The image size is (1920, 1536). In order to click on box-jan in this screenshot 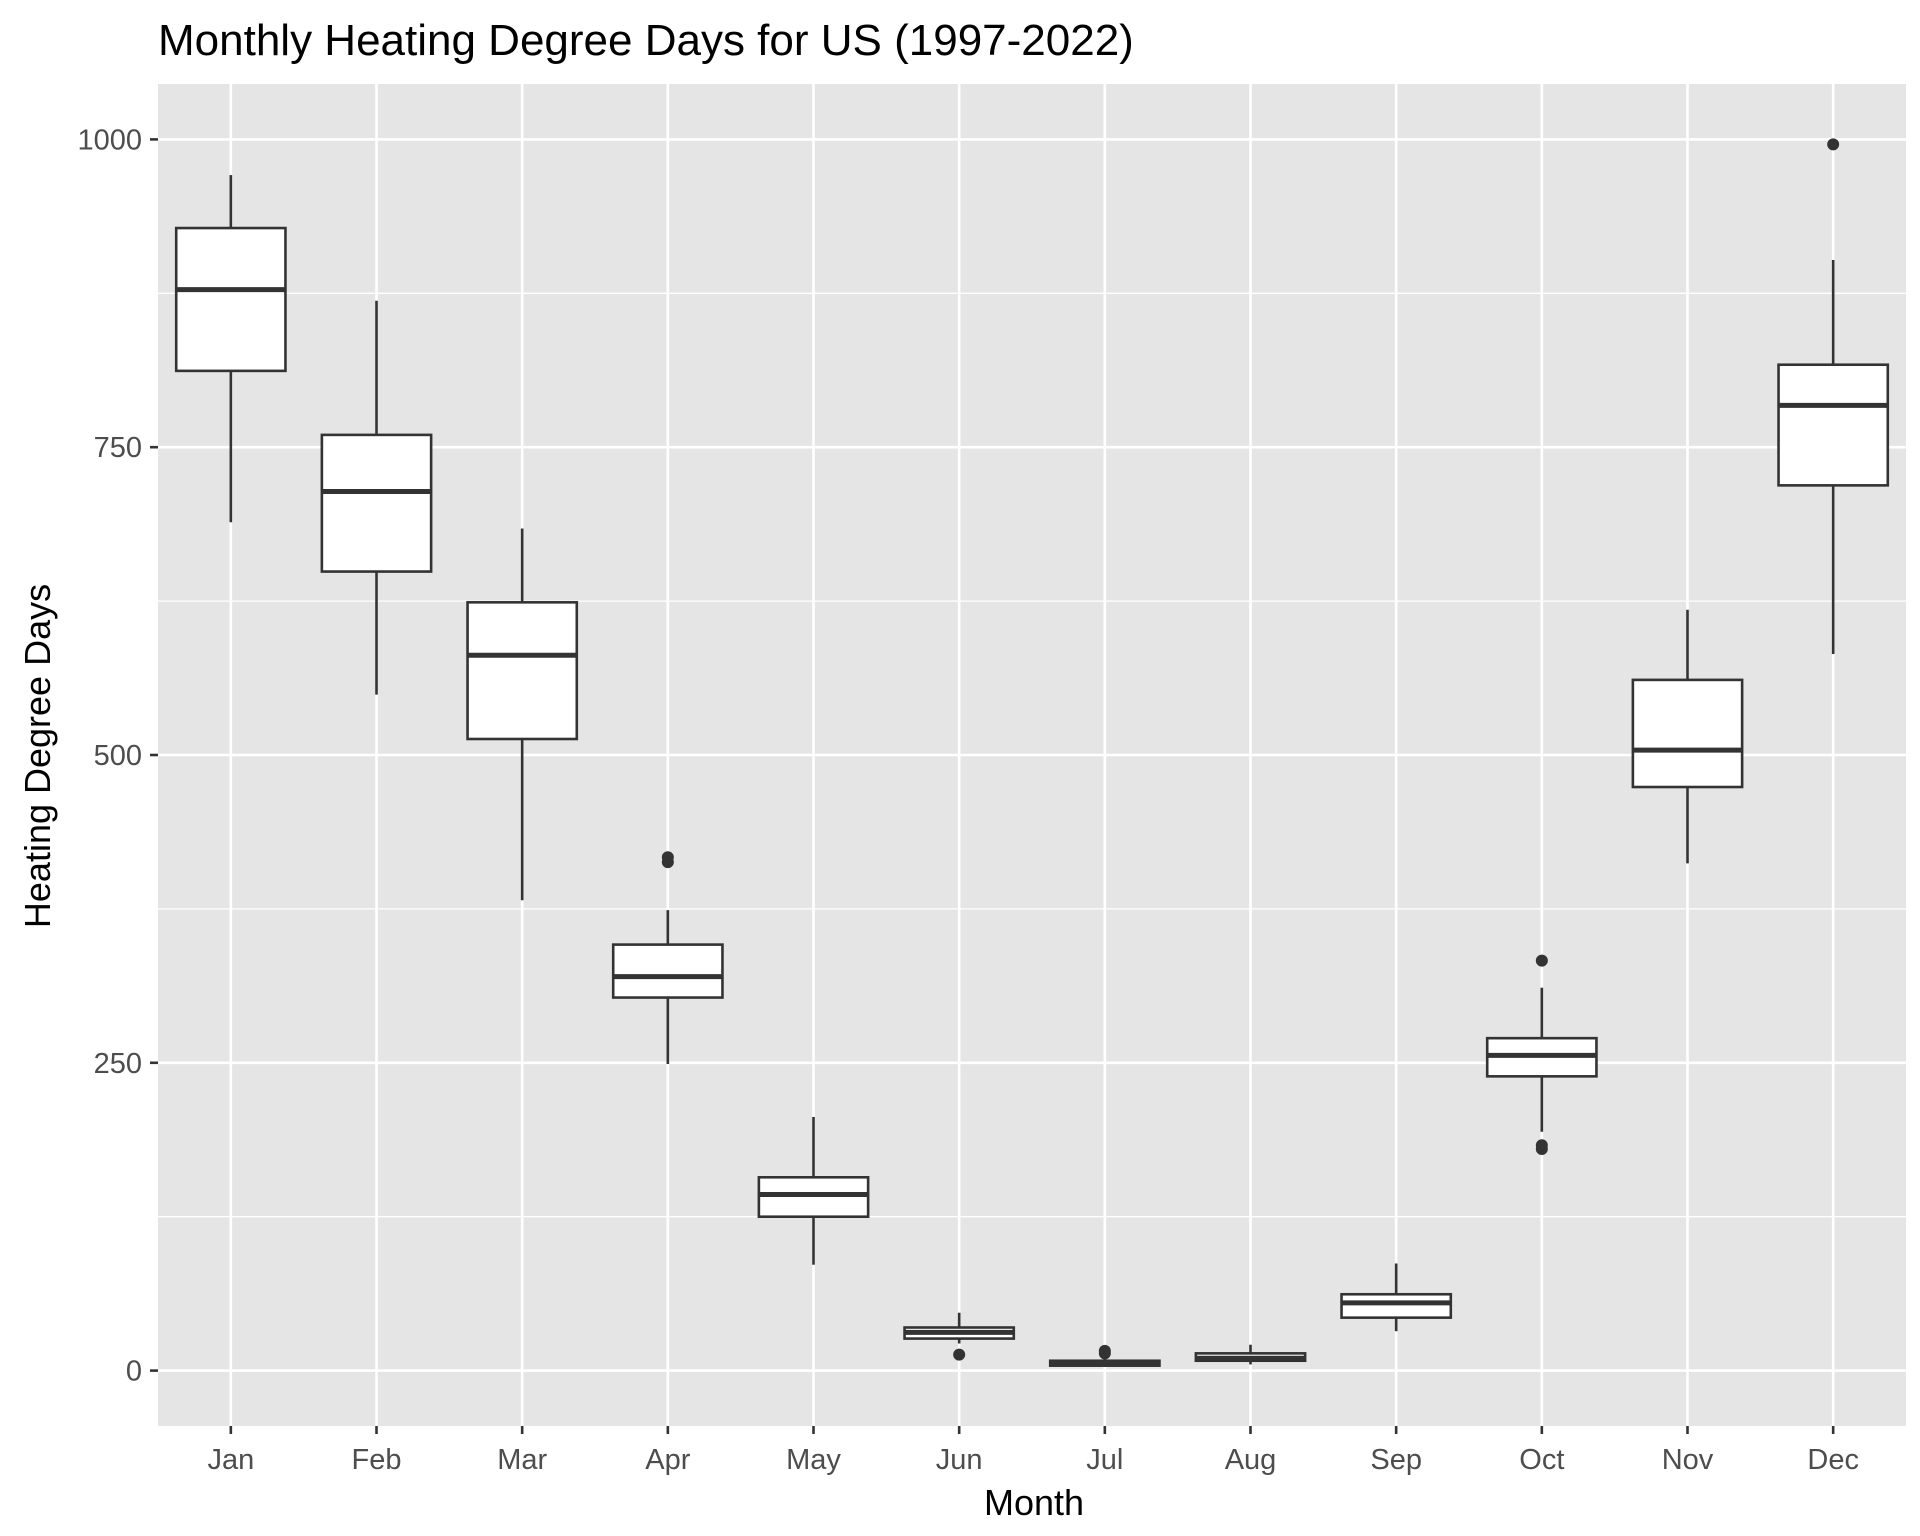, I will do `click(230, 349)`.